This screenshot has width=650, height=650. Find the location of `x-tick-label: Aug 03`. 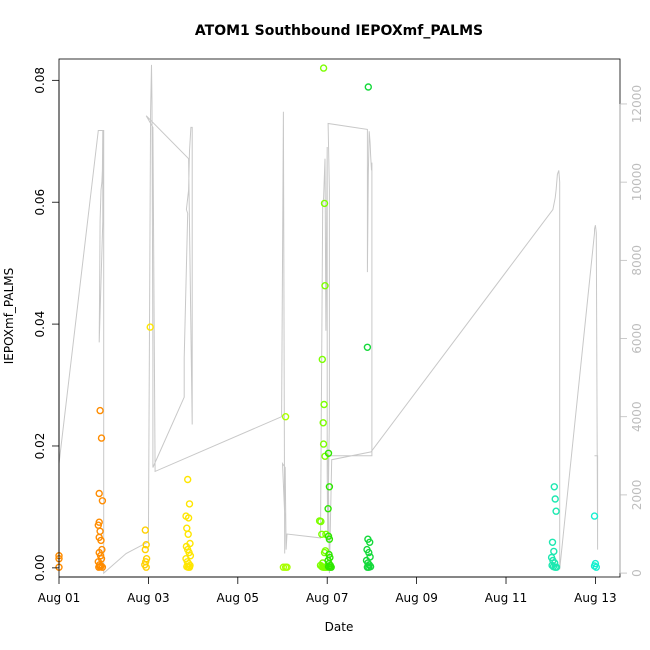

x-tick-label: Aug 03 is located at coordinates (148, 598).